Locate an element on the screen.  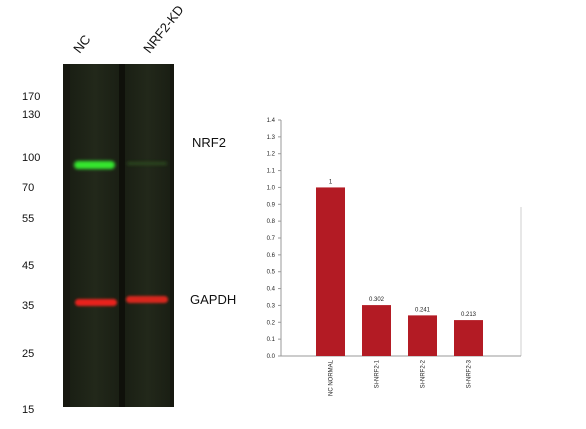
marker-55: 55 is located at coordinates (28, 219).